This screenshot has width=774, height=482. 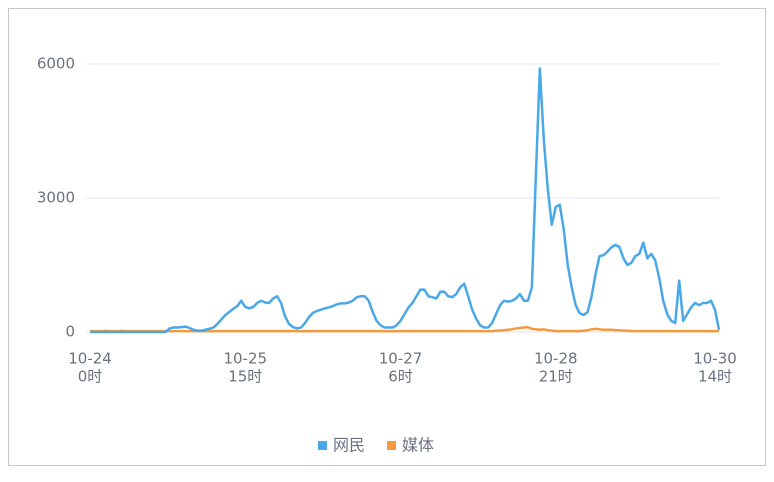 What do you see at coordinates (70, 332) in the screenshot?
I see `y-tick-label: 0` at bounding box center [70, 332].